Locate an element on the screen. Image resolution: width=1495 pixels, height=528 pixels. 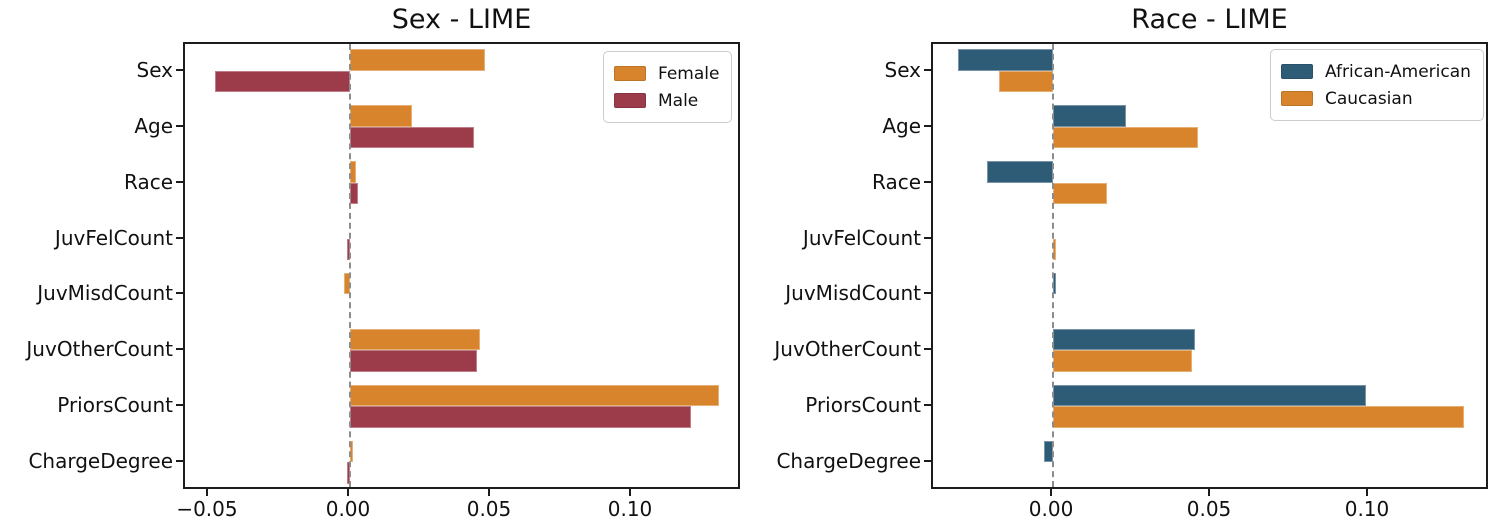
bar-priorscount-caucasian is located at coordinates (1258, 417).